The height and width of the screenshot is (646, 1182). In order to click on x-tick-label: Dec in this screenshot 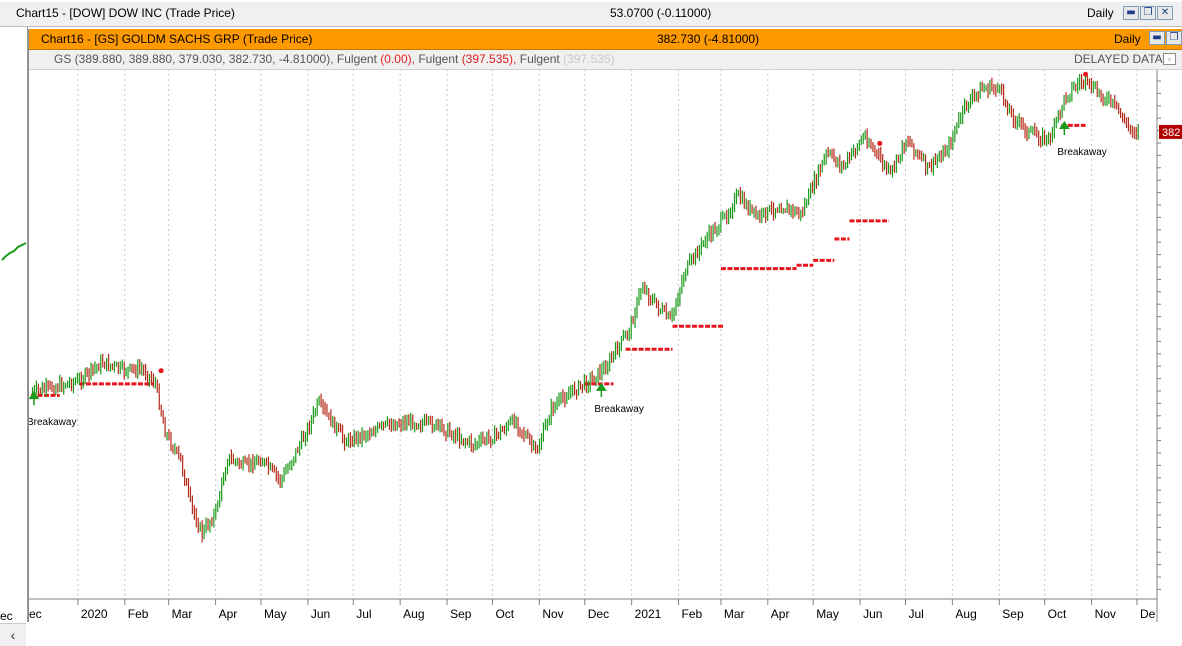, I will do `click(598, 614)`.